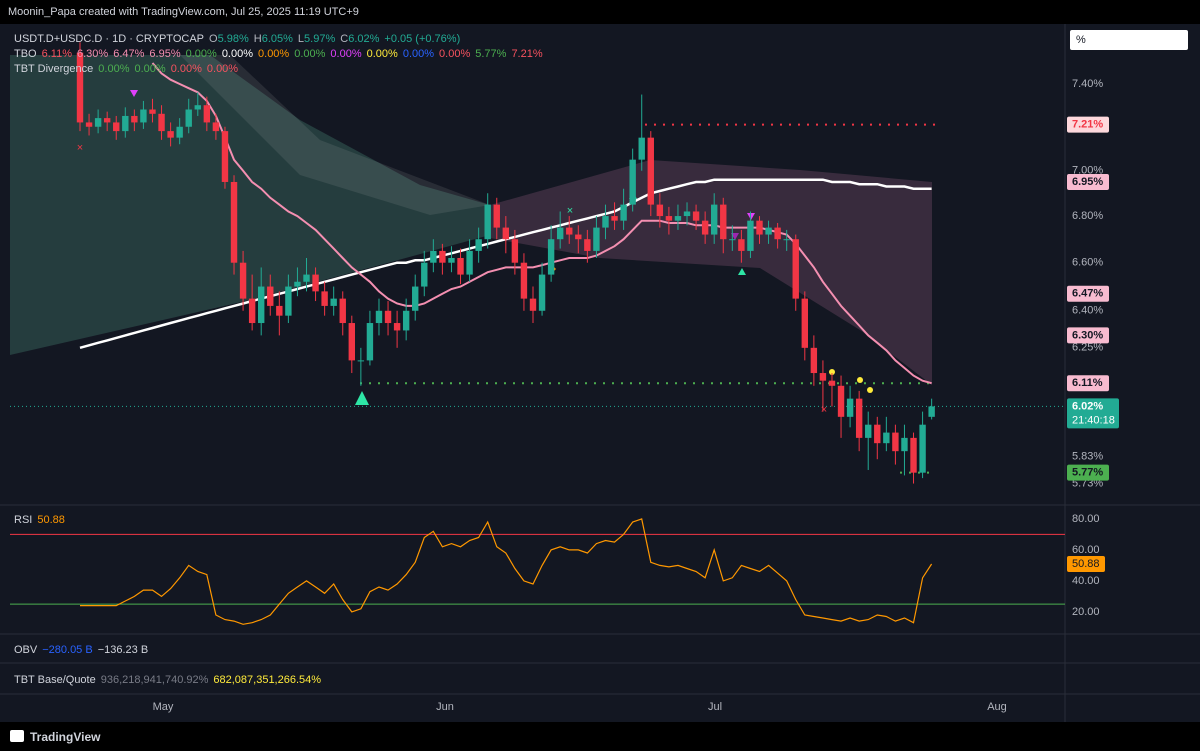 The image size is (1200, 751). What do you see at coordinates (1093, 420) in the screenshot?
I see `countdown: 21:40:18` at bounding box center [1093, 420].